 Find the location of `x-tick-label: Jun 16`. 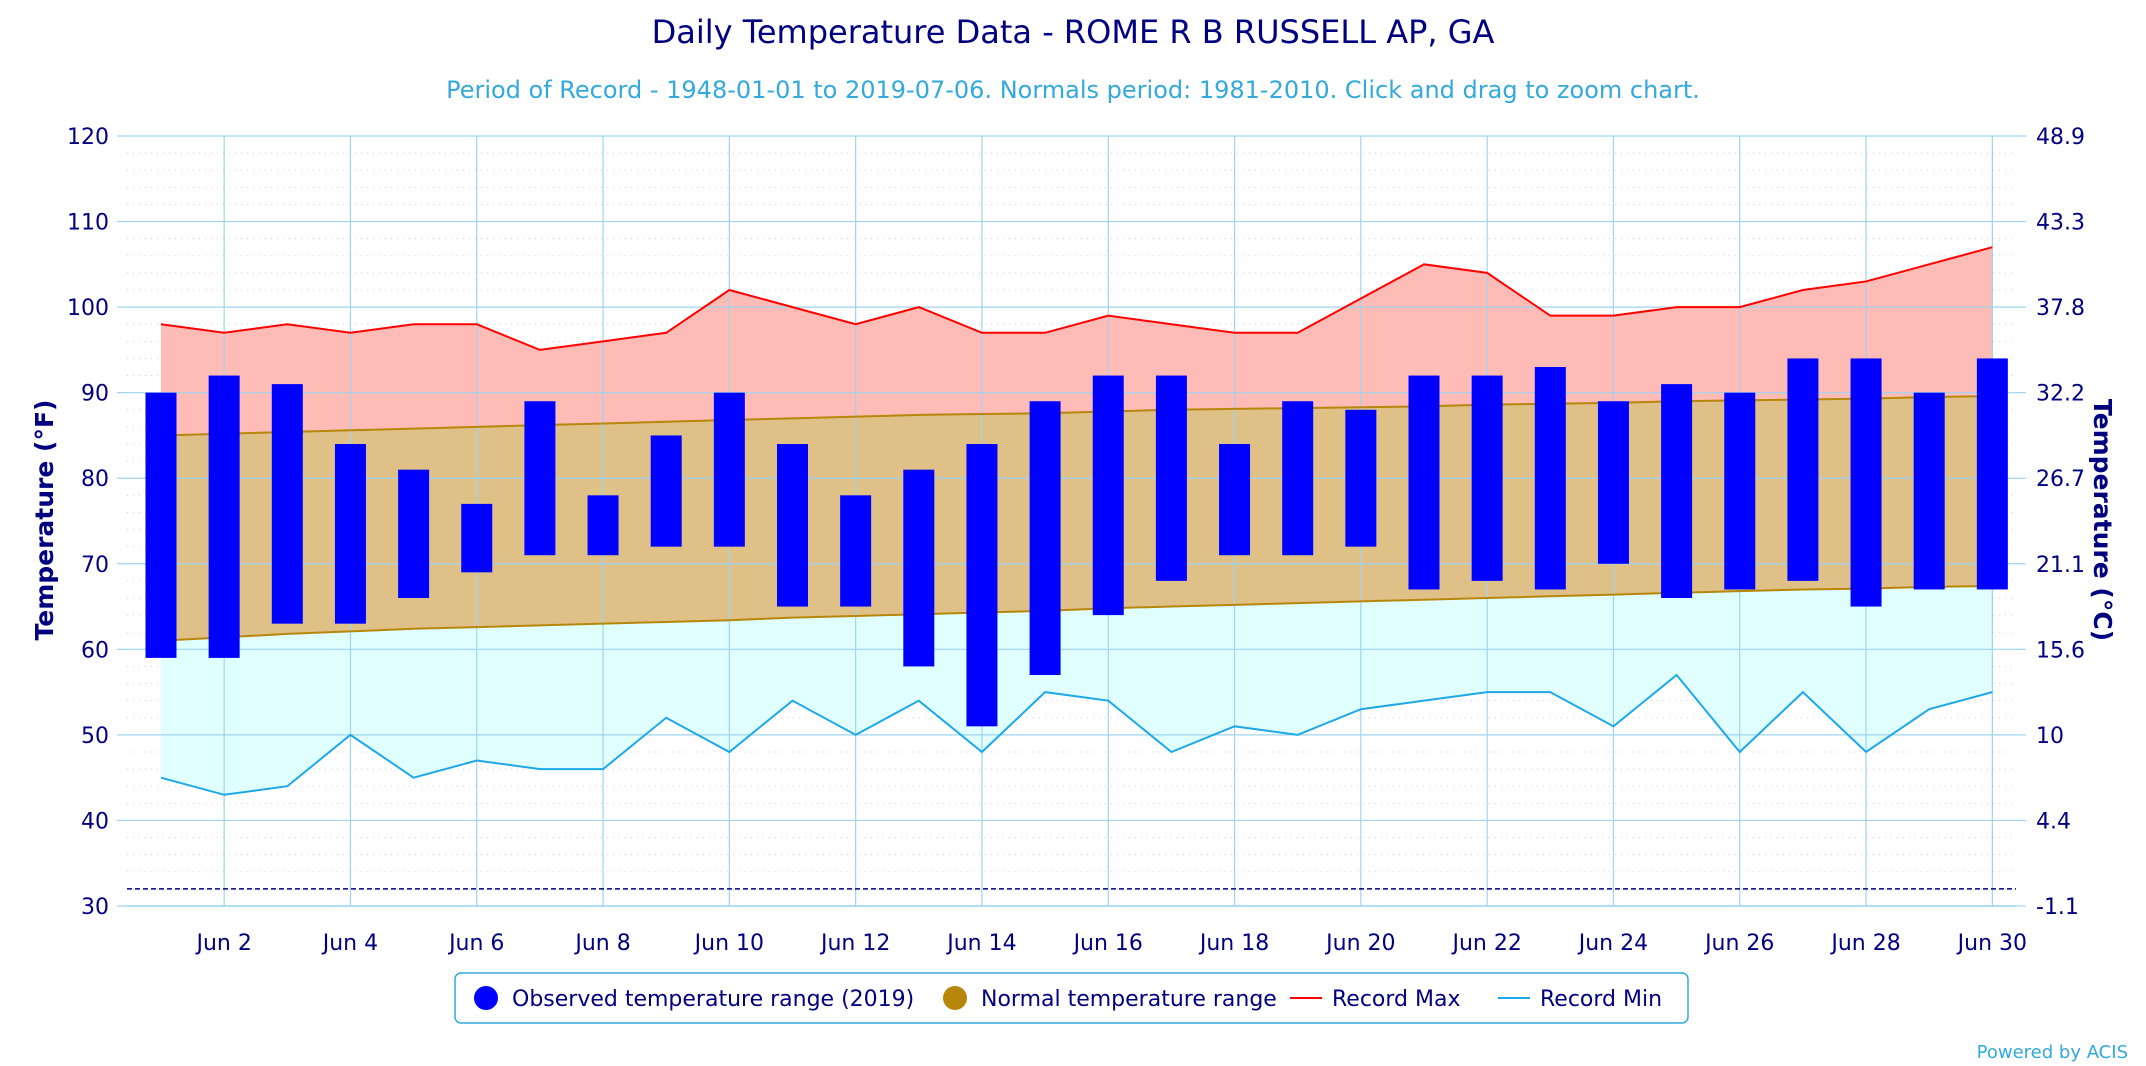

x-tick-label: Jun 16 is located at coordinates (1107, 943).